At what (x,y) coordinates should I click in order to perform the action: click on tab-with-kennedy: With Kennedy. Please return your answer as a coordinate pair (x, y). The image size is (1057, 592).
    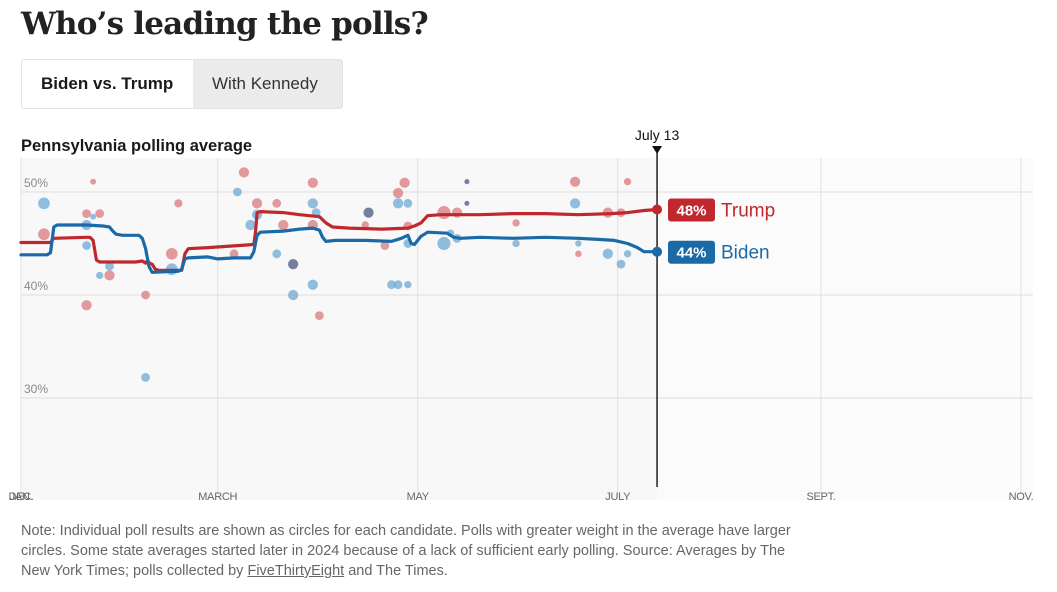
    Looking at the image, I should click on (267, 84).